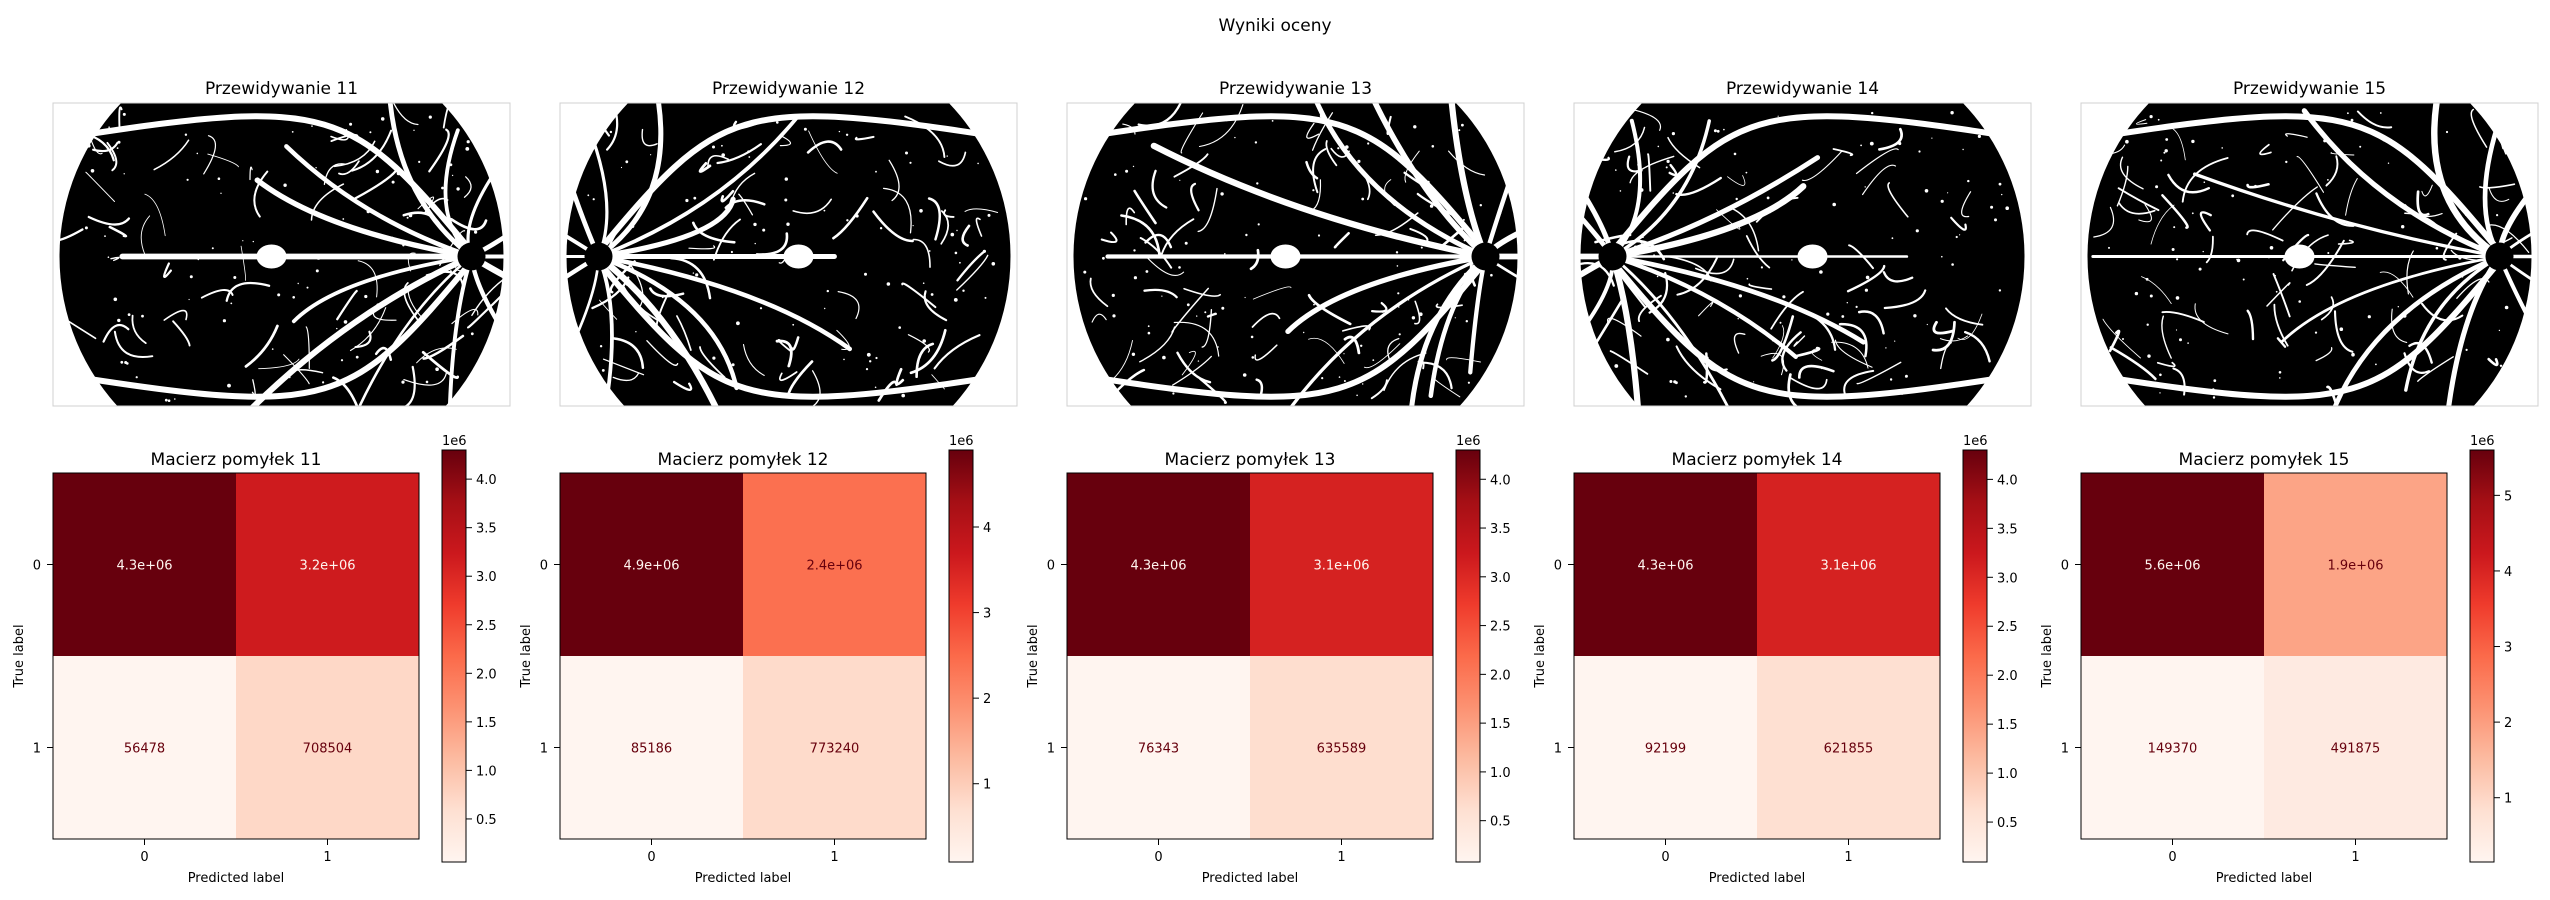  I want to click on fovea-spot, so click(2299, 256).